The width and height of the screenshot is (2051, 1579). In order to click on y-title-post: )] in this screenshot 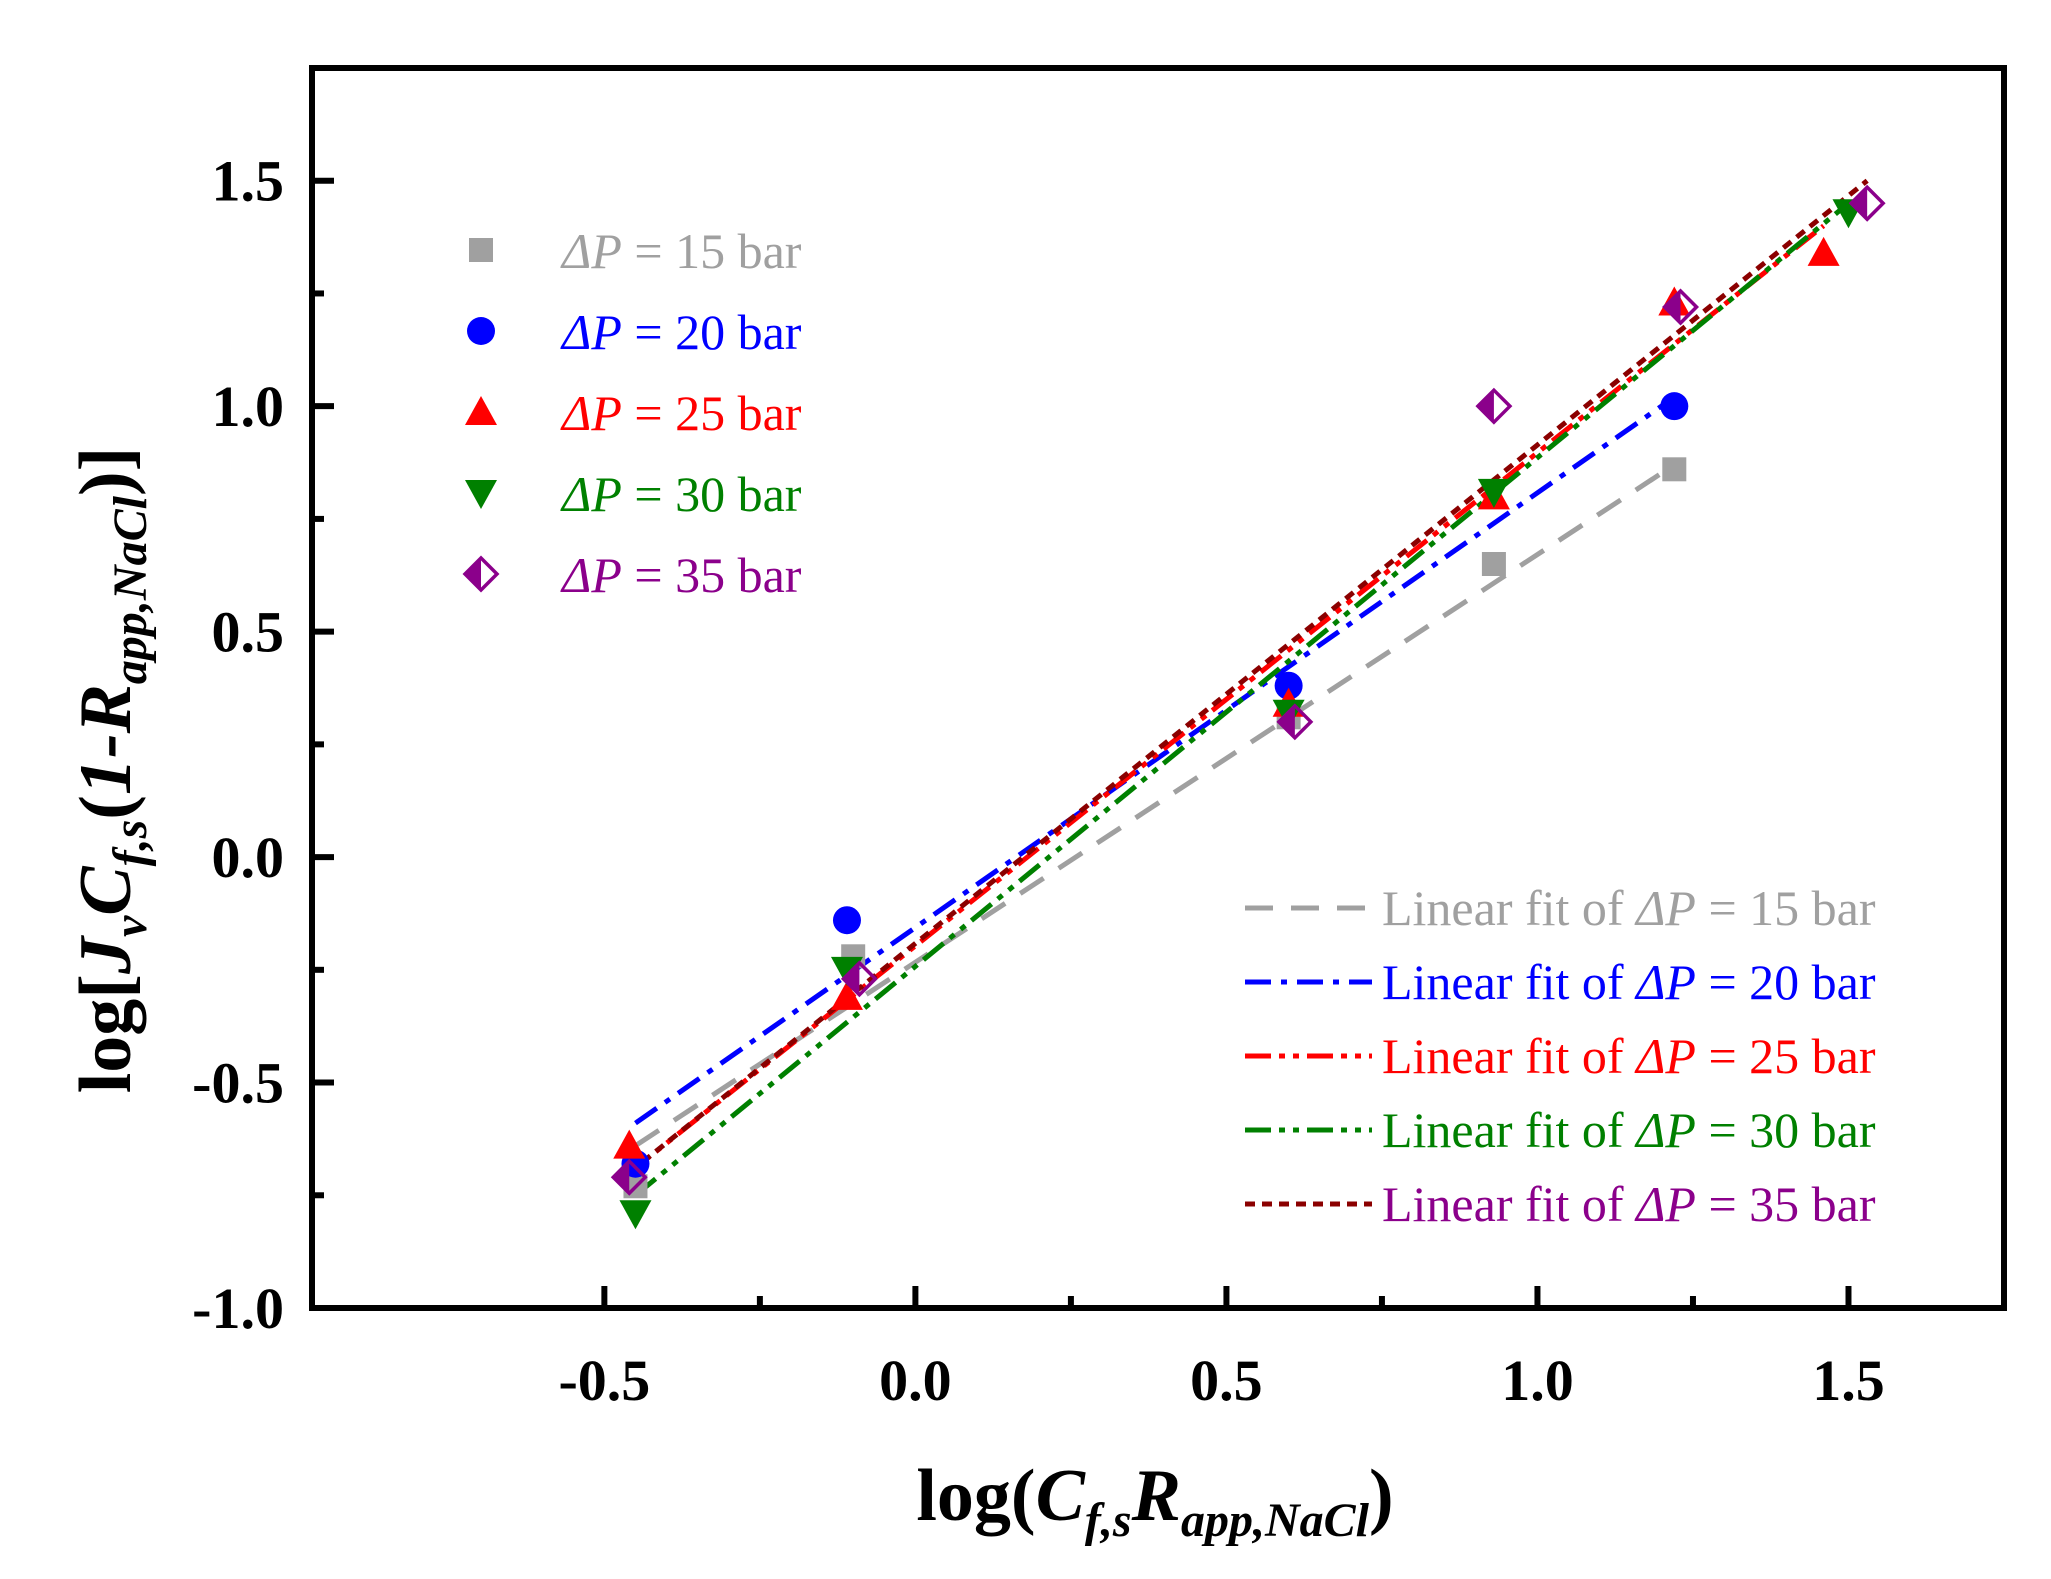, I will do `click(106, 471)`.